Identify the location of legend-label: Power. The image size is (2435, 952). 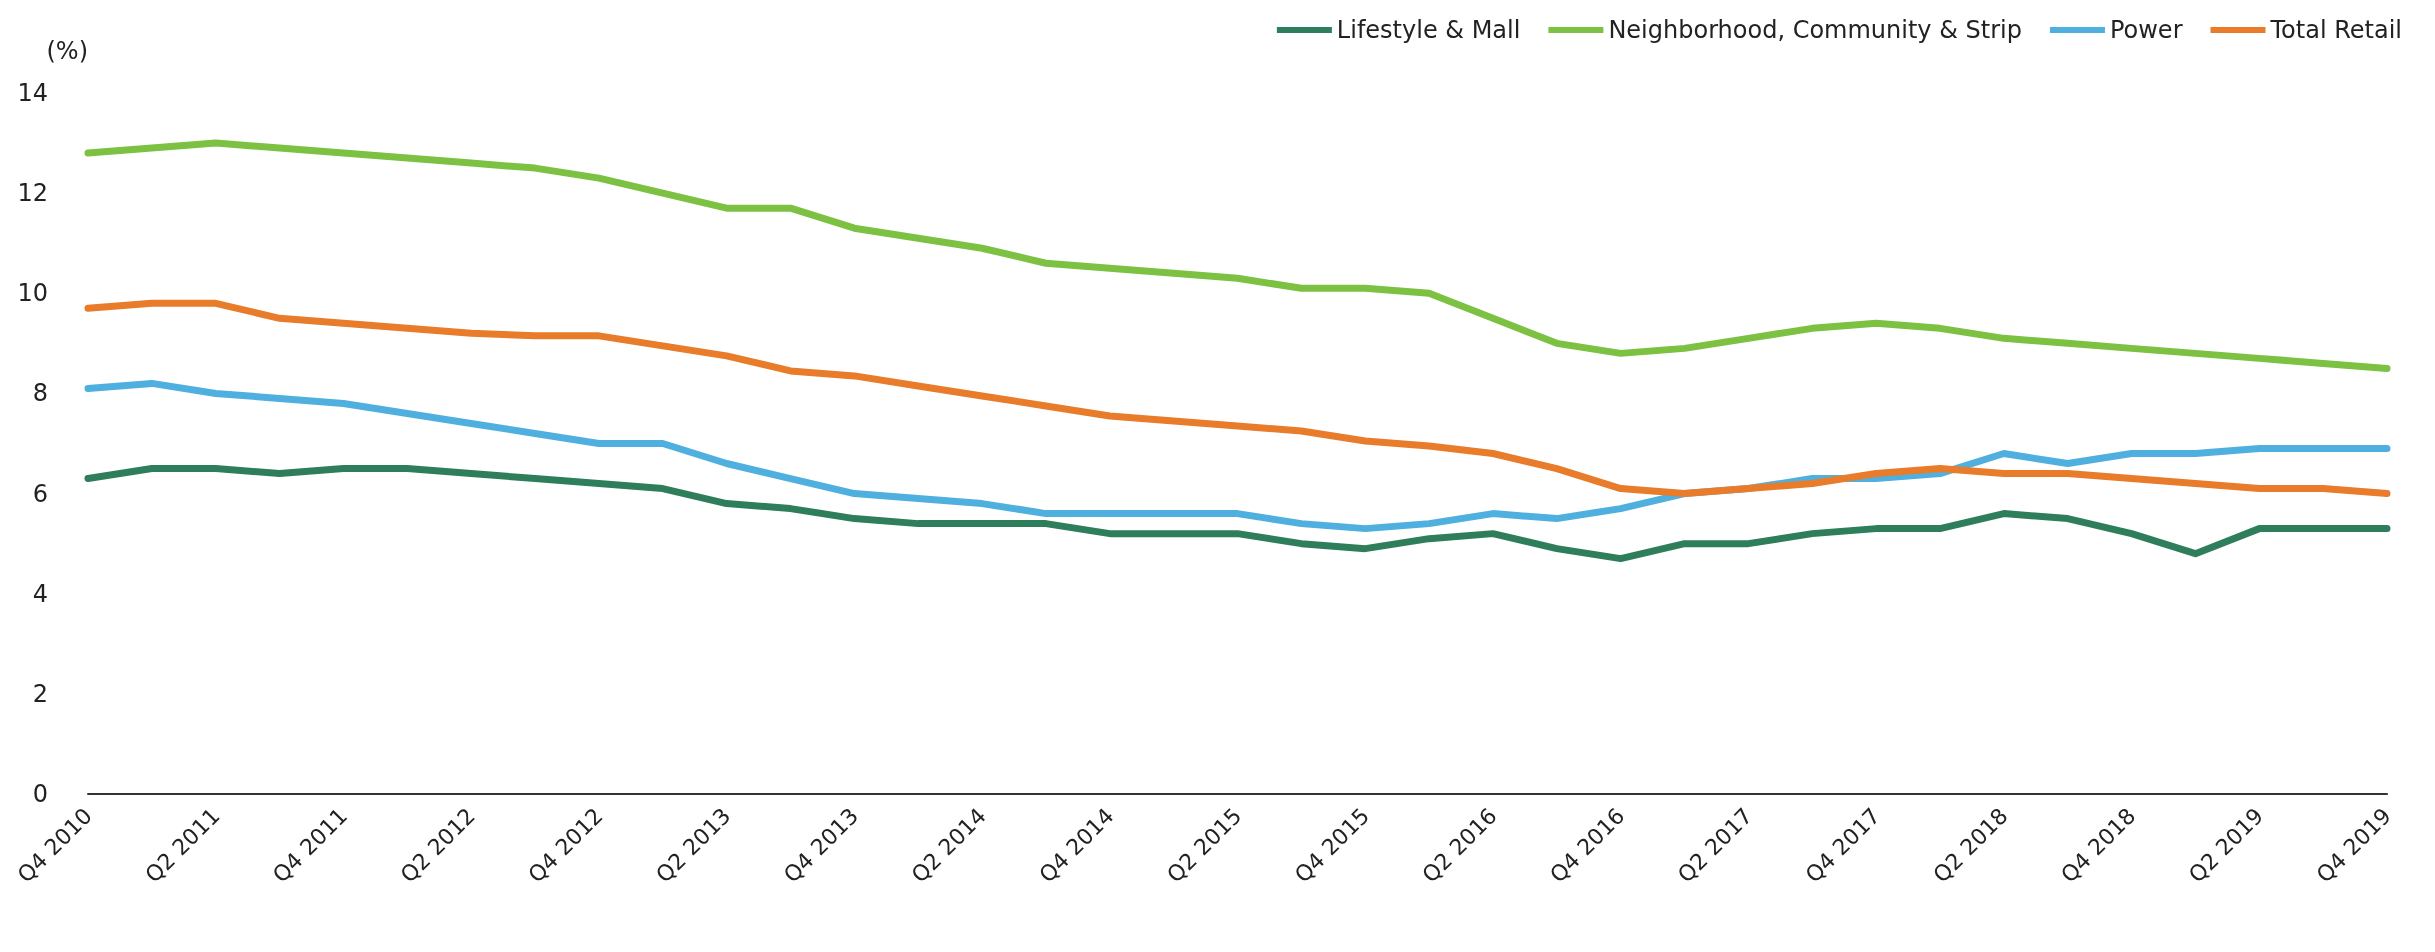
(2146, 30).